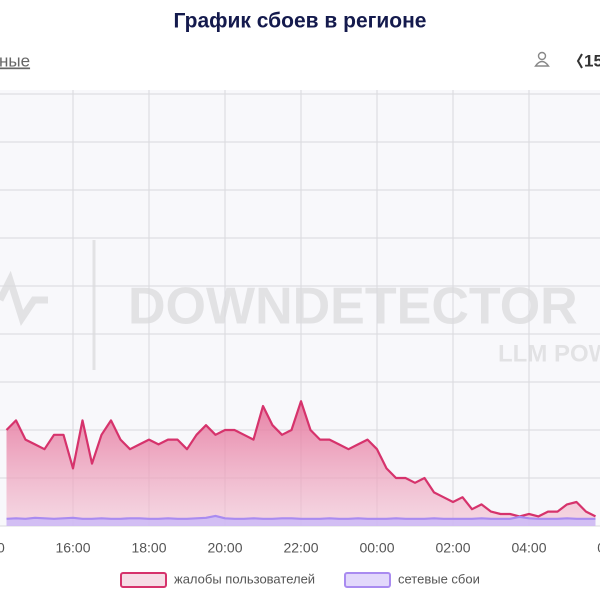 This screenshot has height=600, width=600. What do you see at coordinates (72, 548) in the screenshot?
I see `x-tick-label: 16:00` at bounding box center [72, 548].